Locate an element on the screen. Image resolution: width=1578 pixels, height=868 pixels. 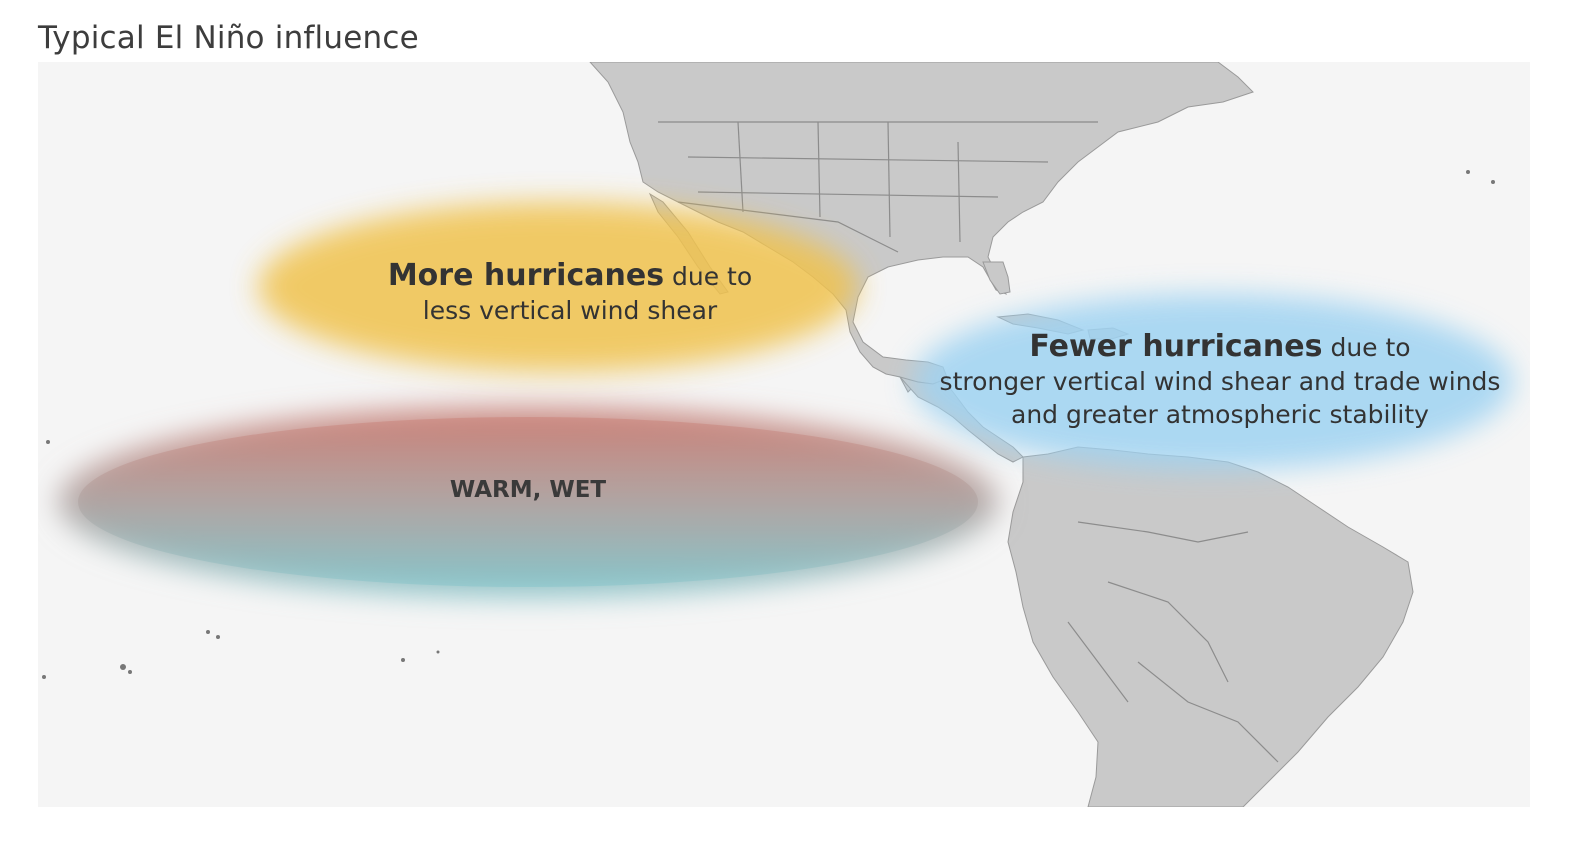
more-hurricanes-reason: less vertical wind shear is located at coordinates (570, 310).